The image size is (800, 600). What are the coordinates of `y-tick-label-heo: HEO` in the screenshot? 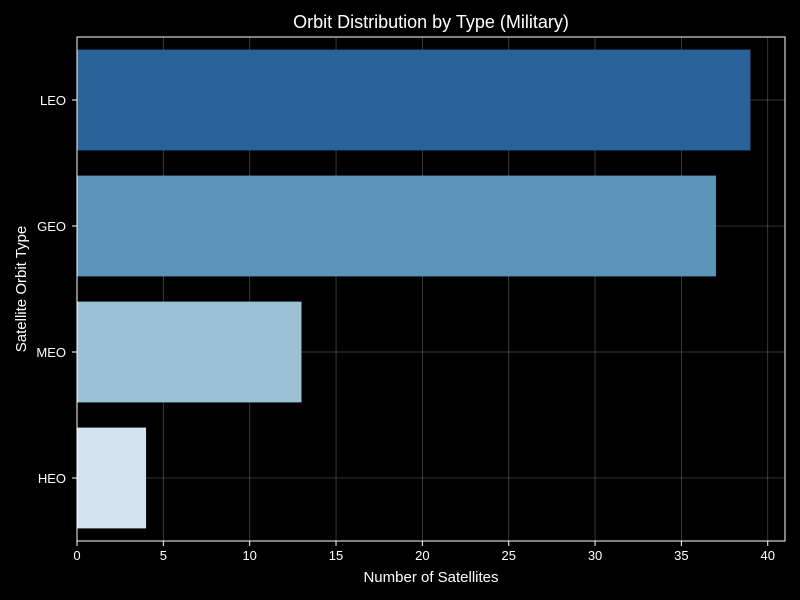 It's located at (52, 478).